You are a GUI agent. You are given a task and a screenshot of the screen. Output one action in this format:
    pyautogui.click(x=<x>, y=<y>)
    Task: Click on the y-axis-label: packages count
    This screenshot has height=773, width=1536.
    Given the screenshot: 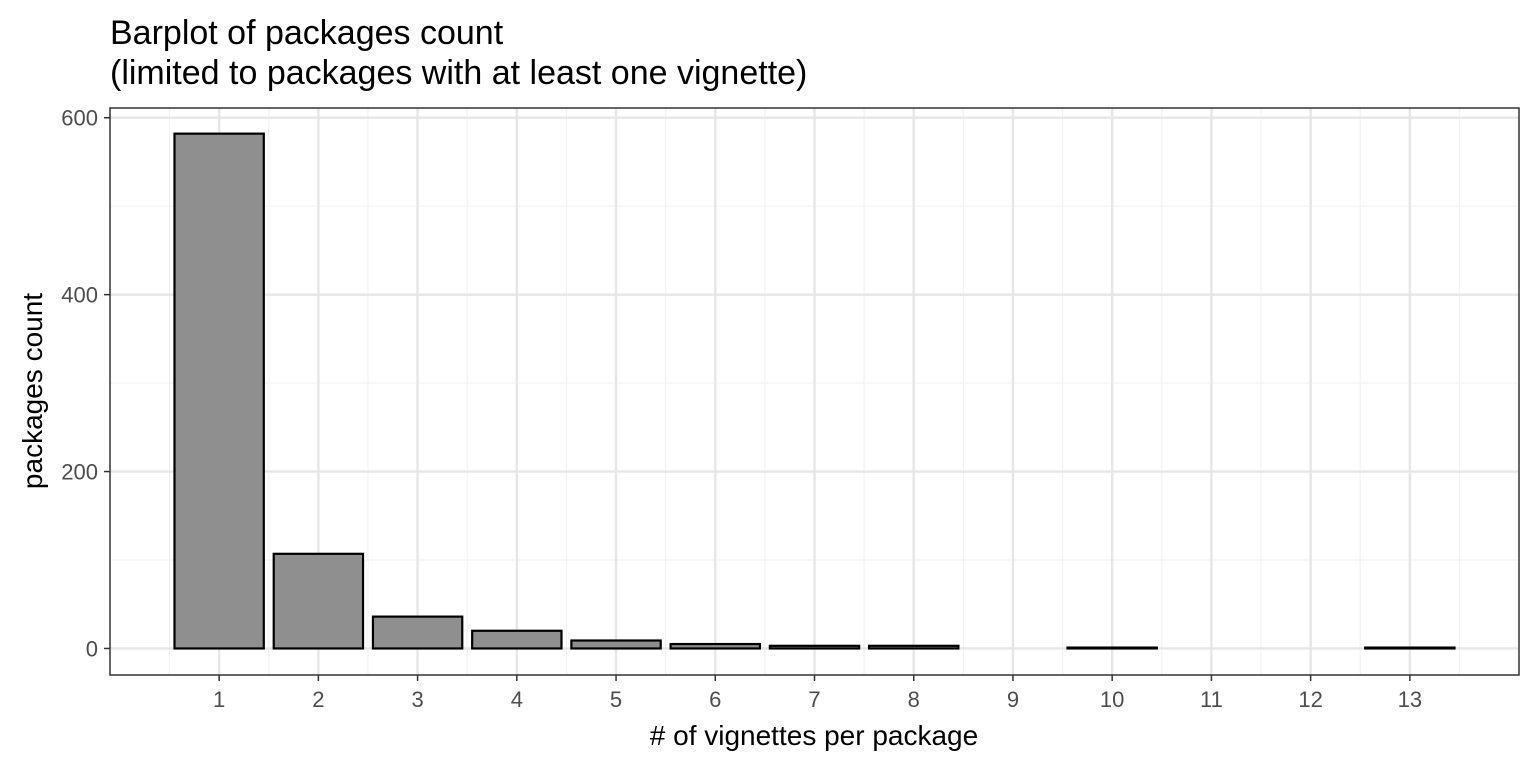 What is the action you would take?
    pyautogui.click(x=32, y=391)
    